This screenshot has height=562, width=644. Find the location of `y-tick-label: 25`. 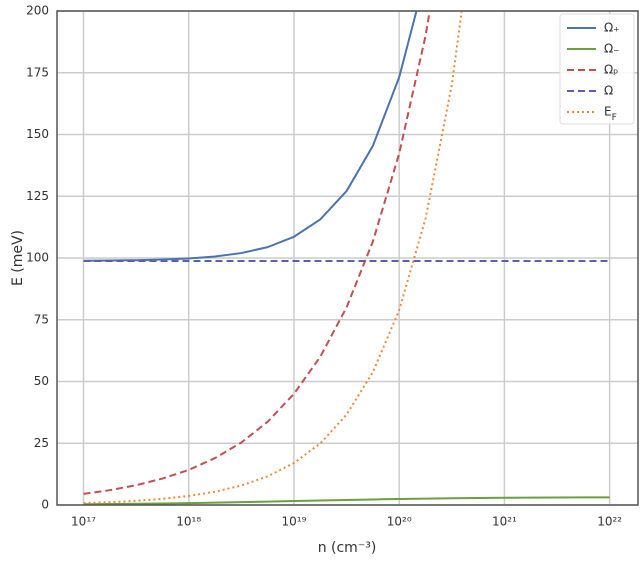

y-tick-label: 25 is located at coordinates (41, 443).